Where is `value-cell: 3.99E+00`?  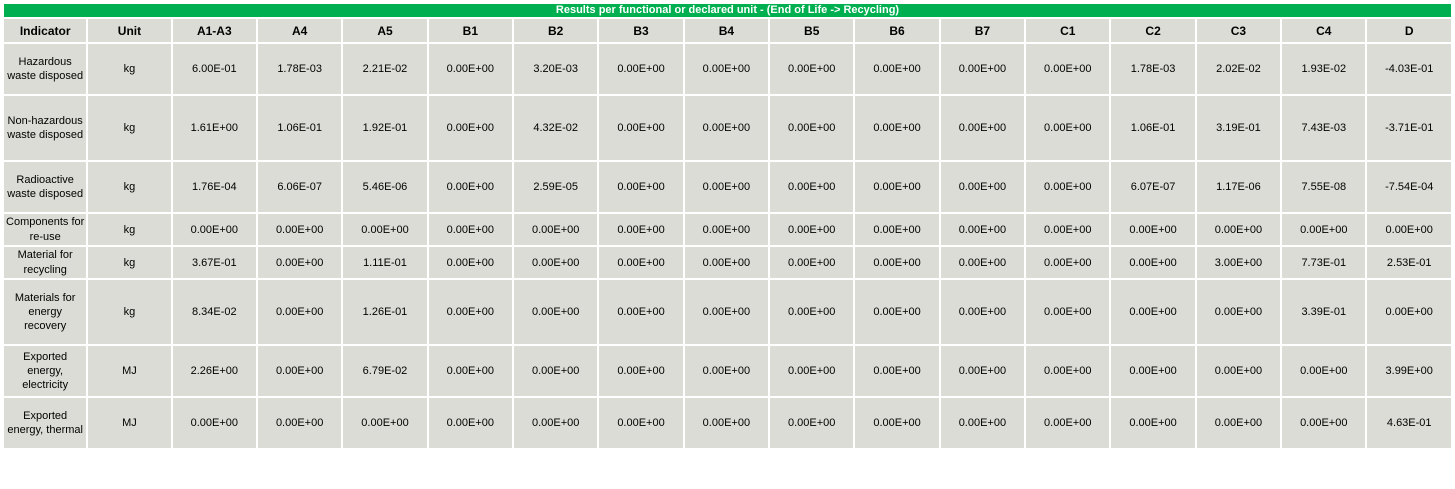
value-cell: 3.99E+00 is located at coordinates (1409, 371).